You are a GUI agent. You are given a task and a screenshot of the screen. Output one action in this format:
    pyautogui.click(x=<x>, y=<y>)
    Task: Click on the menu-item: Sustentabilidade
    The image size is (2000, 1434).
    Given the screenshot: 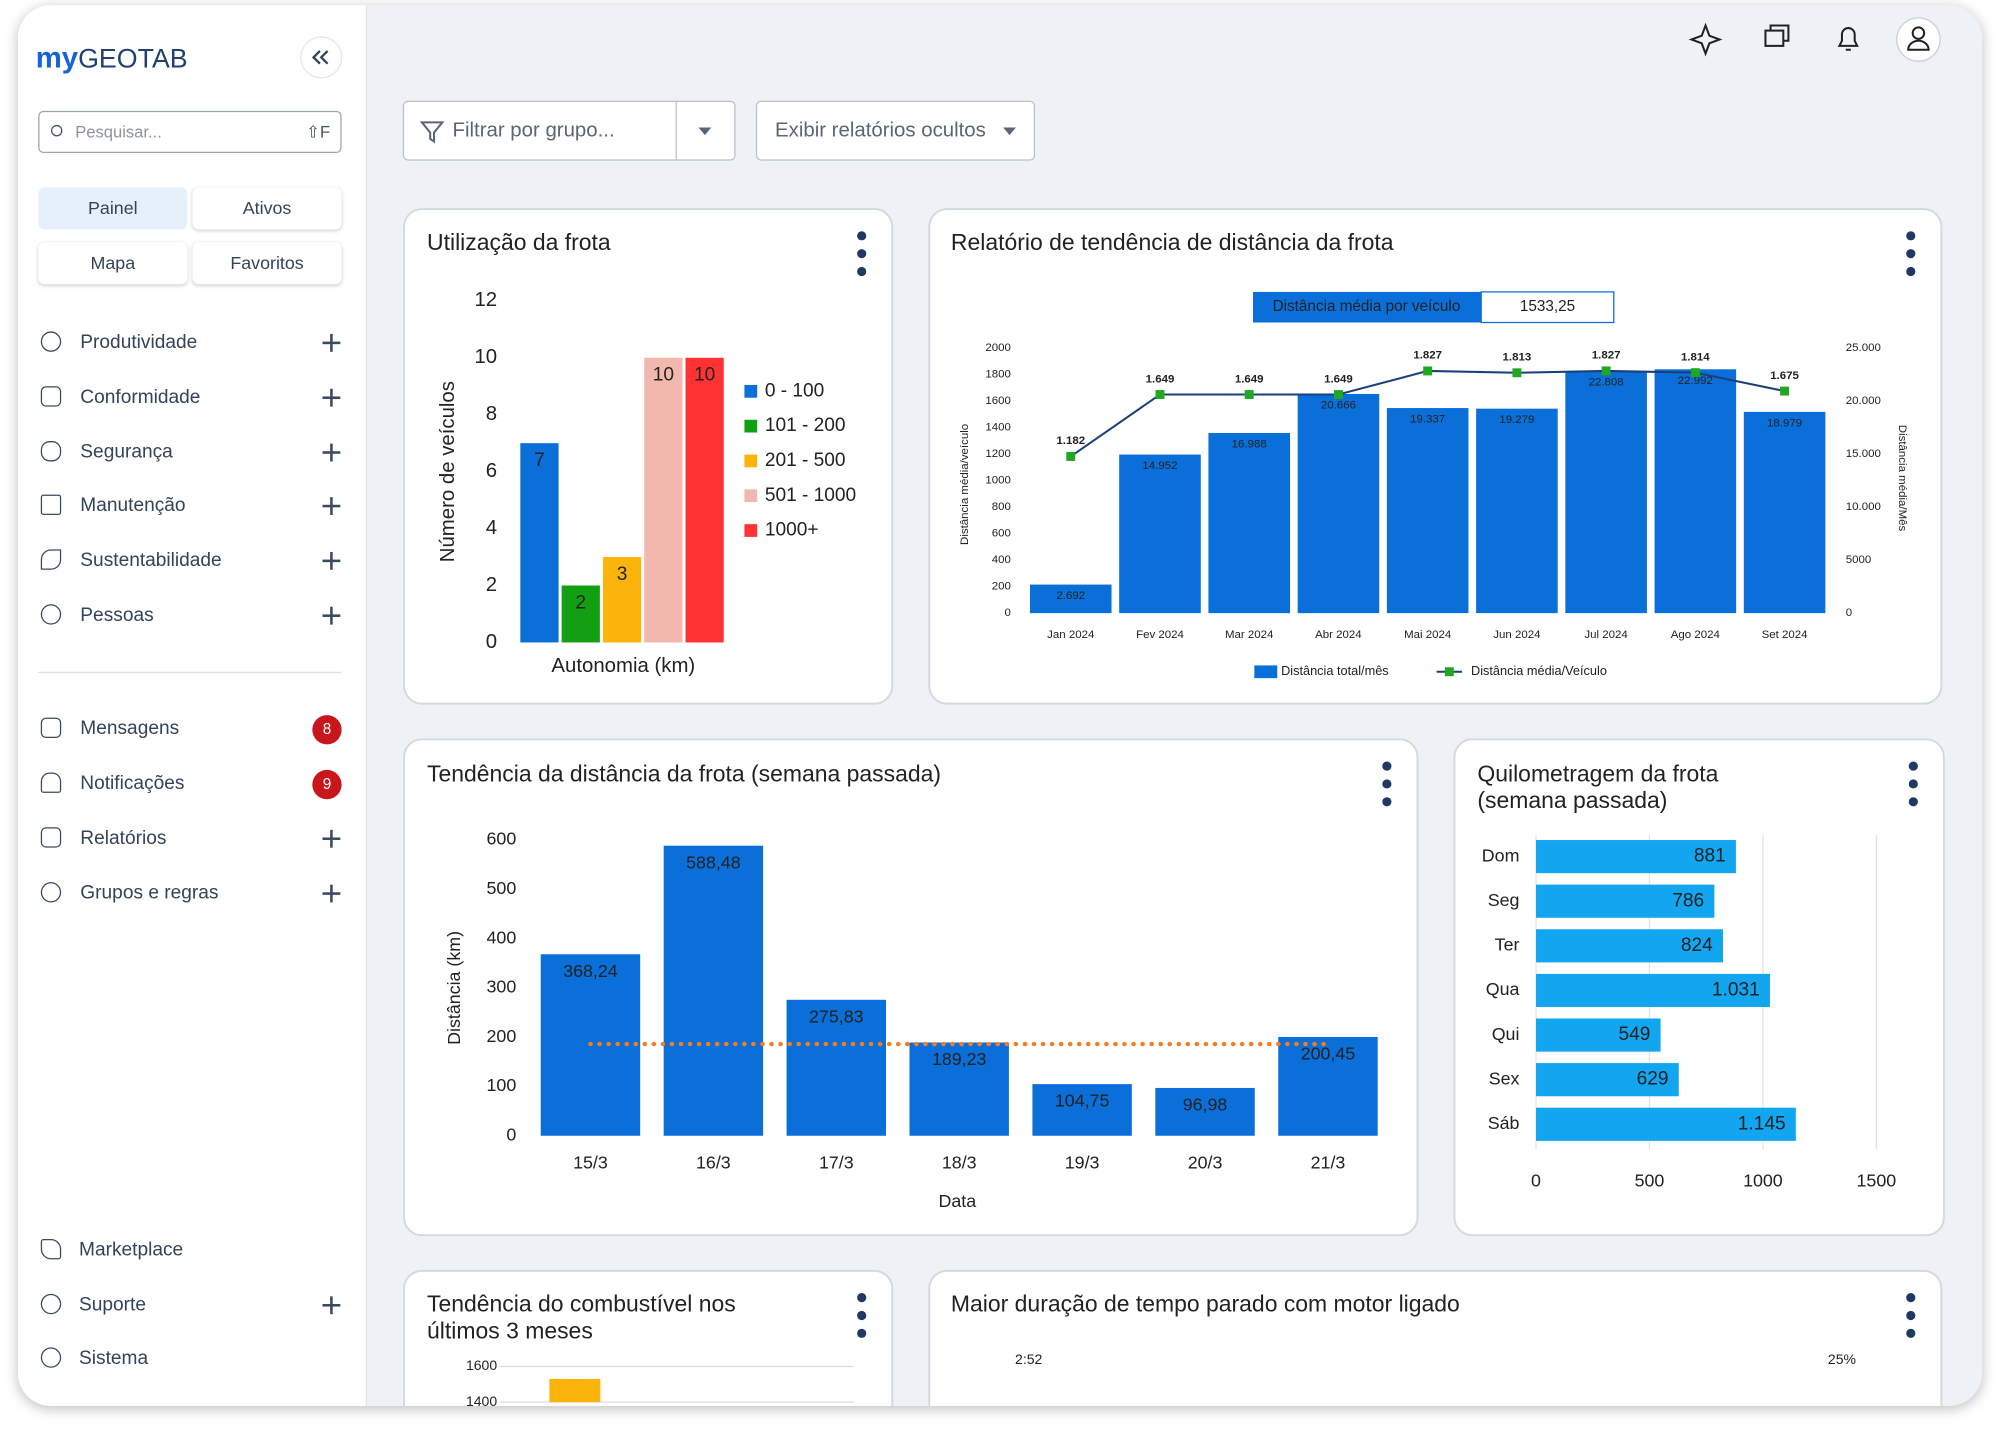 What is the action you would take?
    pyautogui.click(x=151, y=560)
    